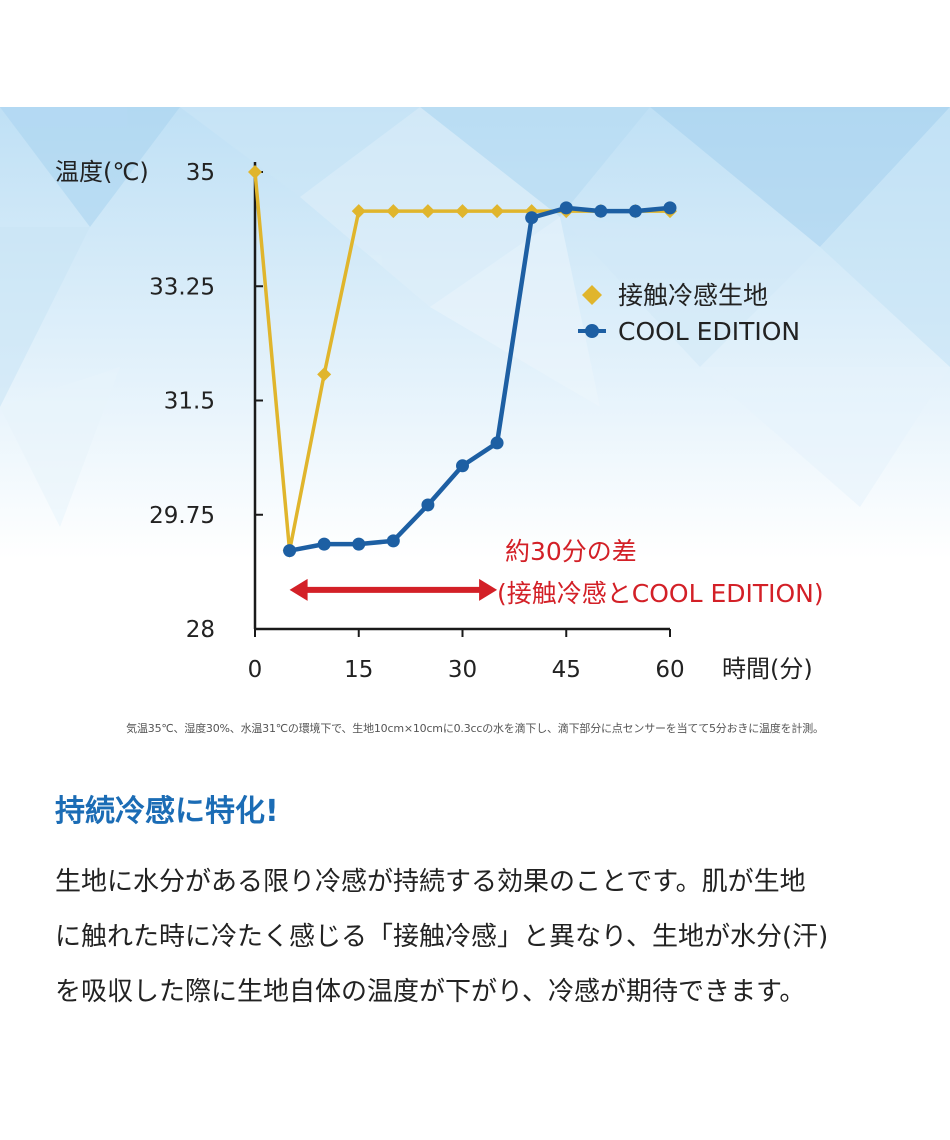 This screenshot has width=950, height=1140. What do you see at coordinates (200, 630) in the screenshot?
I see `y-tick-label: 28` at bounding box center [200, 630].